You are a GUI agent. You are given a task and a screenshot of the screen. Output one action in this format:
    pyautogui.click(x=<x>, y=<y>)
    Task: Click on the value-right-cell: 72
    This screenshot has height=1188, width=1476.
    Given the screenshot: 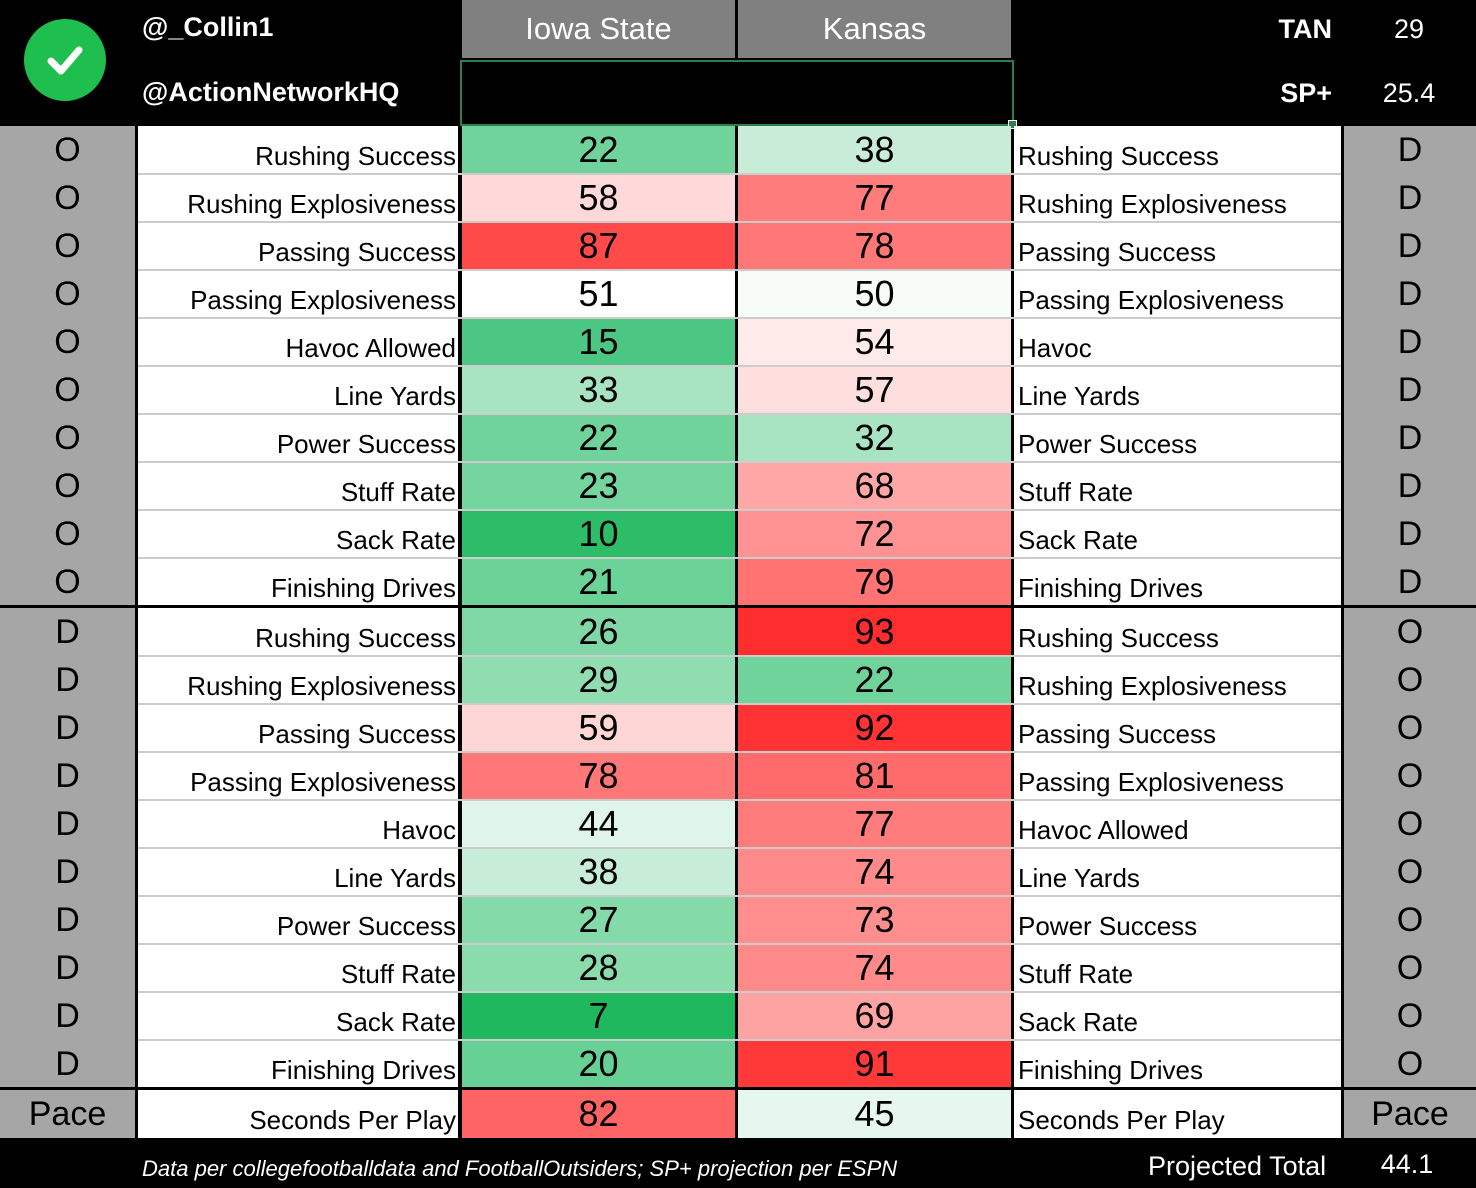 What is the action you would take?
    pyautogui.click(x=874, y=534)
    